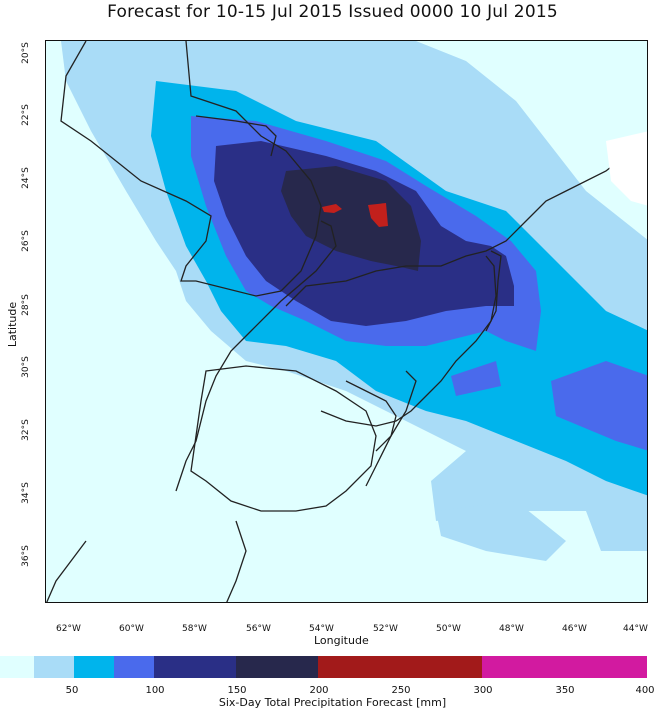 The height and width of the screenshot is (709, 665). Describe the element at coordinates (511, 629) in the screenshot. I see `lon-tick: 48°W` at that location.